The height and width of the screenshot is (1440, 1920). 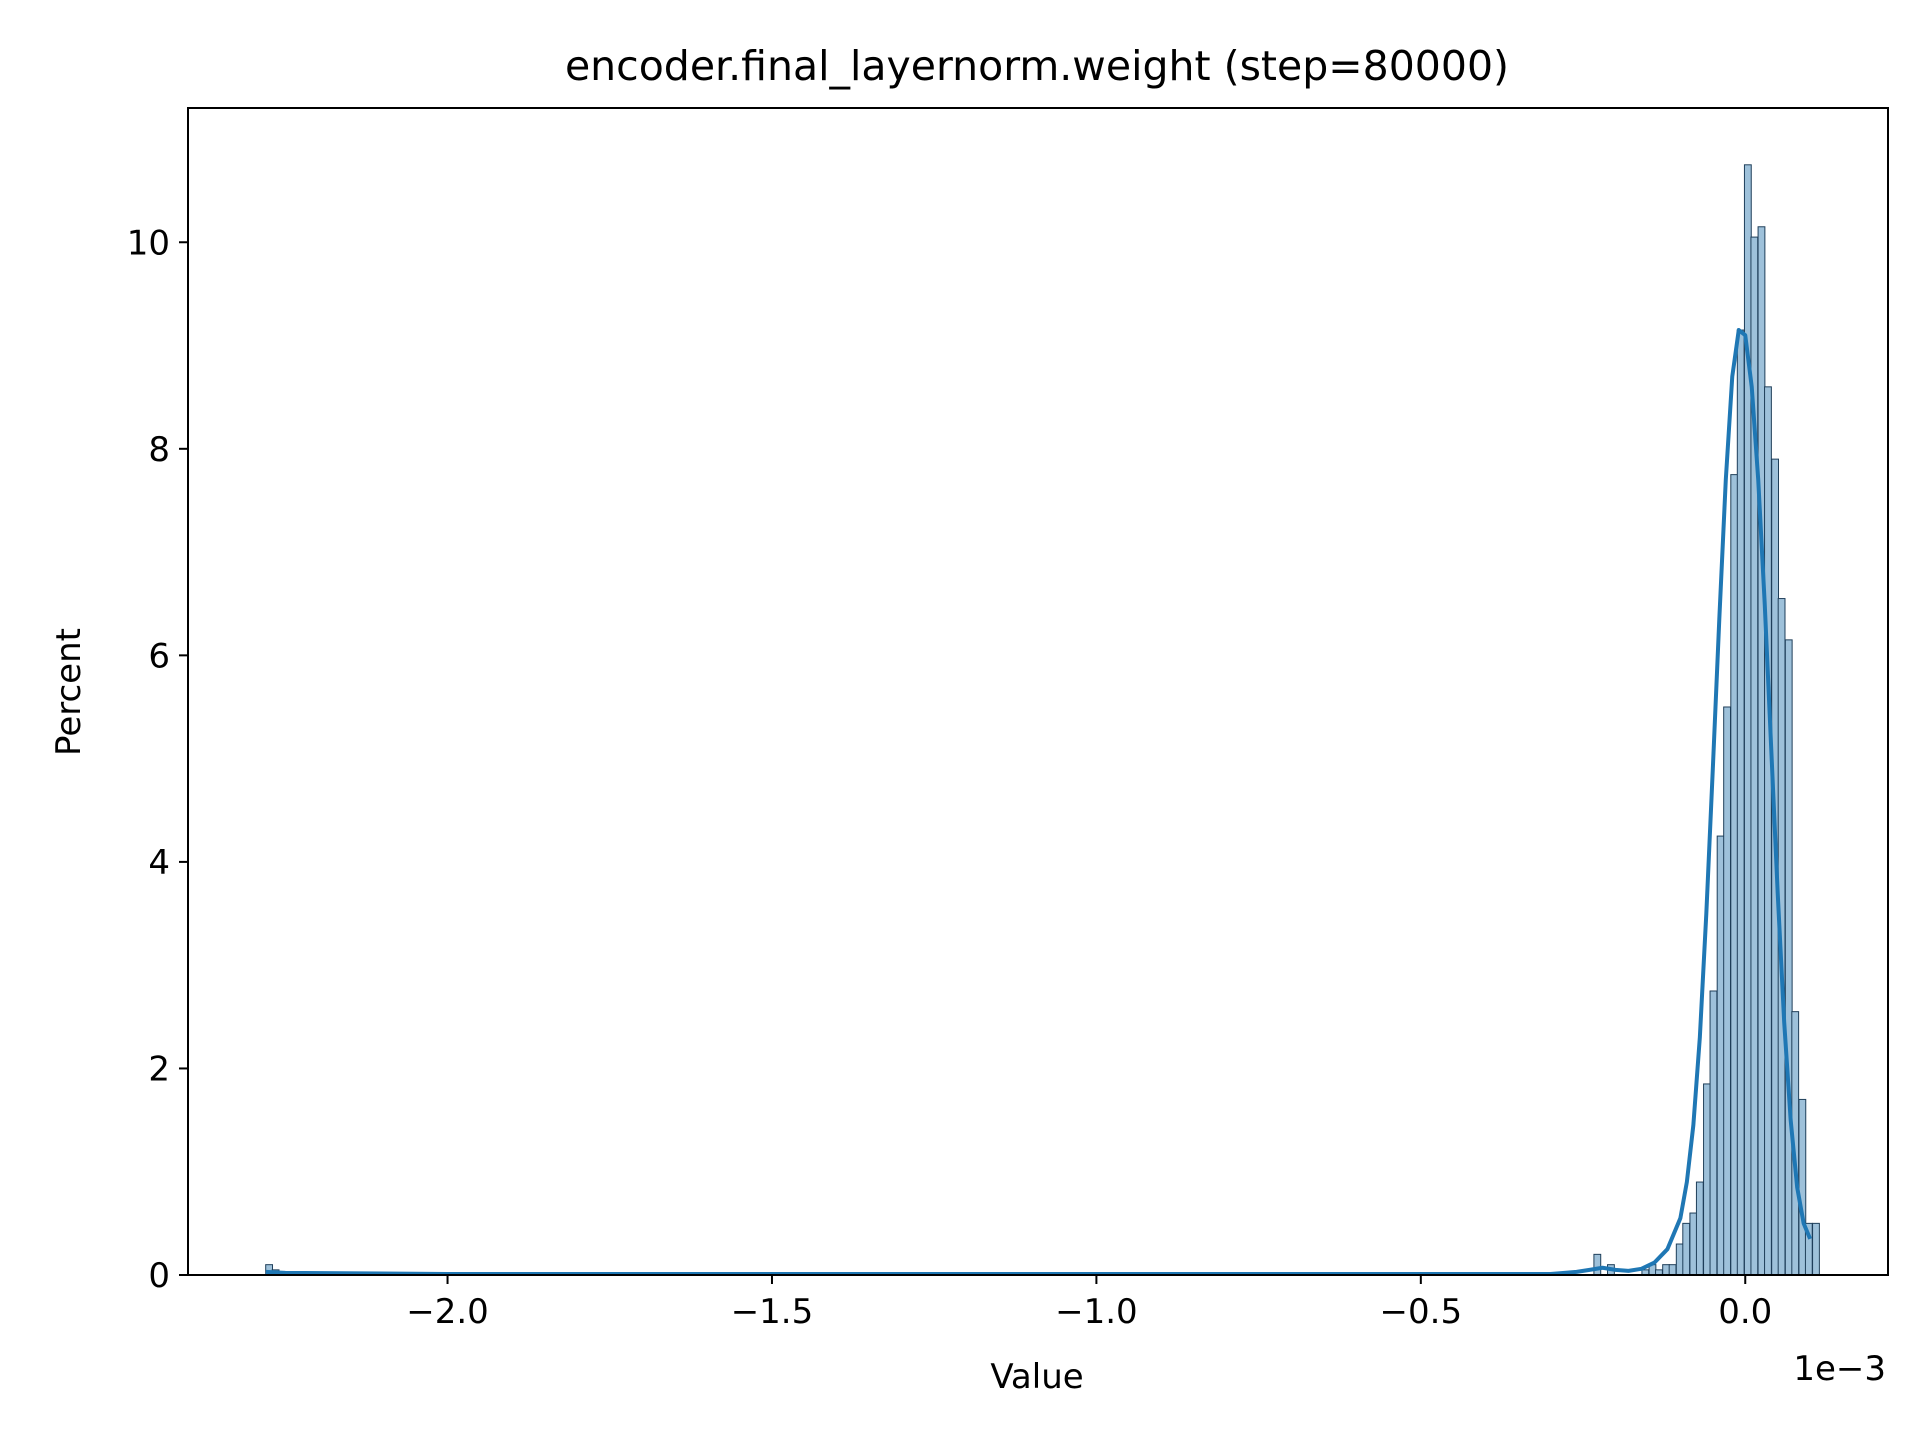 What do you see at coordinates (1036, 1377) in the screenshot?
I see `x-axis-label: Value` at bounding box center [1036, 1377].